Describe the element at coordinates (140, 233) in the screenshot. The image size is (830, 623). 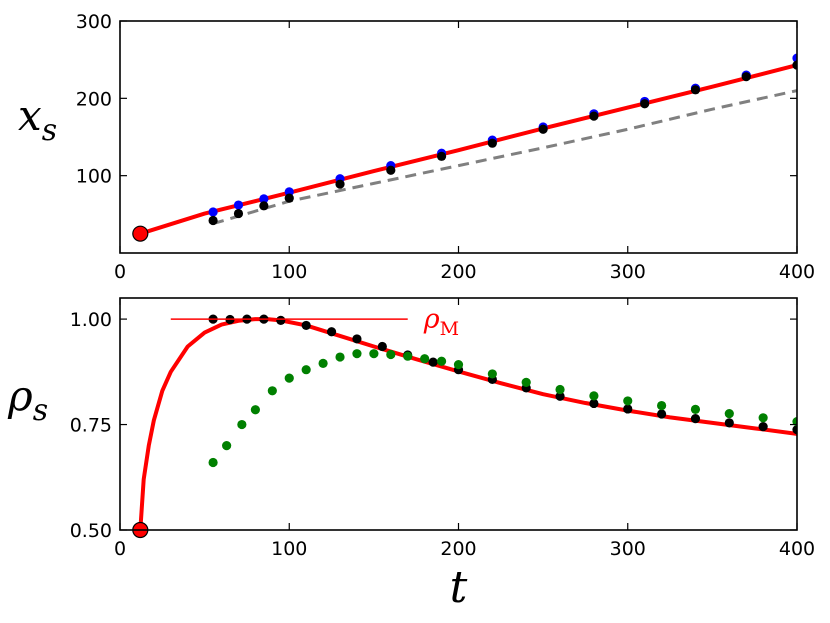
I see `start-marker` at that location.